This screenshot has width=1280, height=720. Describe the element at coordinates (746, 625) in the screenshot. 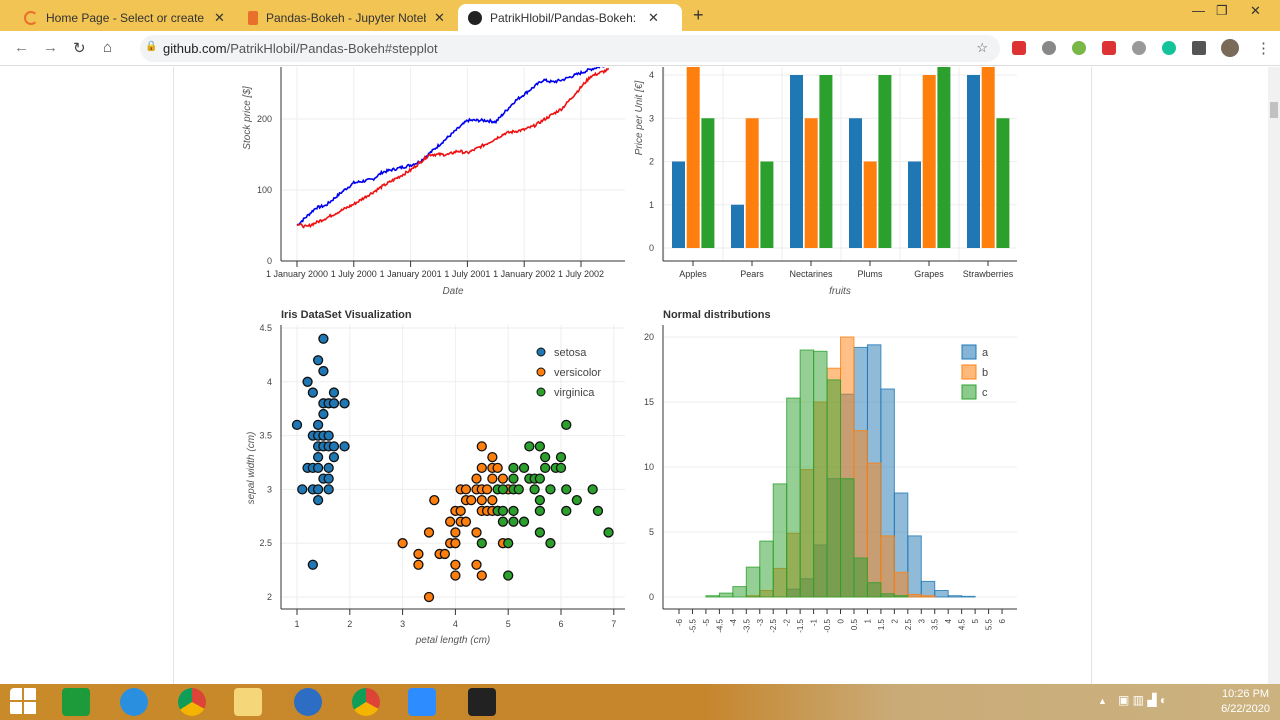

I see `x-tick-label: -3.5` at that location.